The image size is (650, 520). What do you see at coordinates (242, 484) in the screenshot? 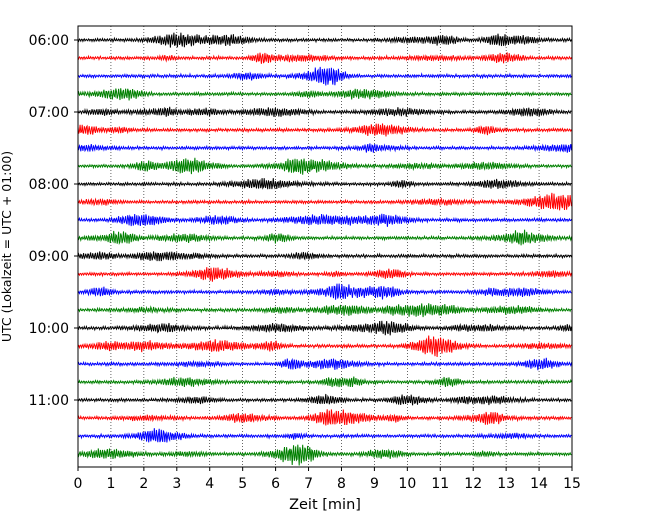
I see `x-tick-label-5: 5` at bounding box center [242, 484].